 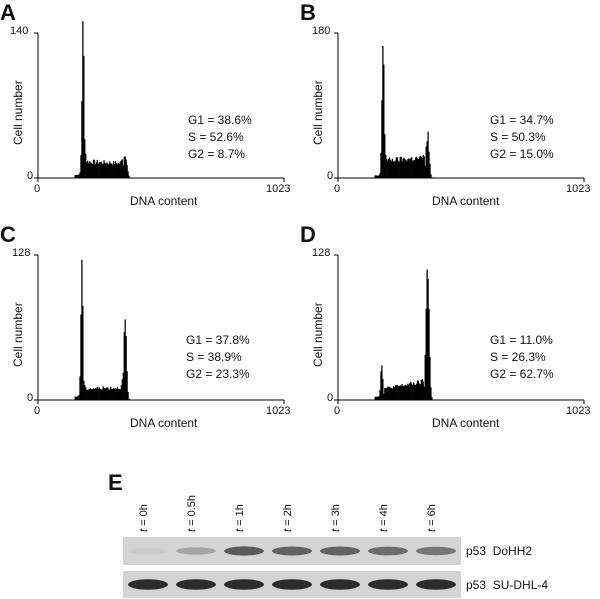 What do you see at coordinates (512, 551) in the screenshot?
I see `cell-line-name: DoHH2` at bounding box center [512, 551].